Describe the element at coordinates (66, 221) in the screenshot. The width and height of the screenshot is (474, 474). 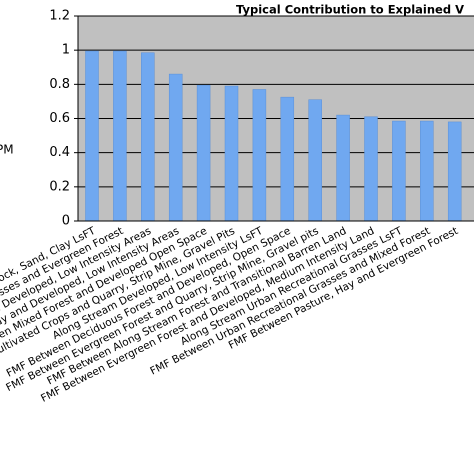
I see `y-tick-label: 0` at that location.